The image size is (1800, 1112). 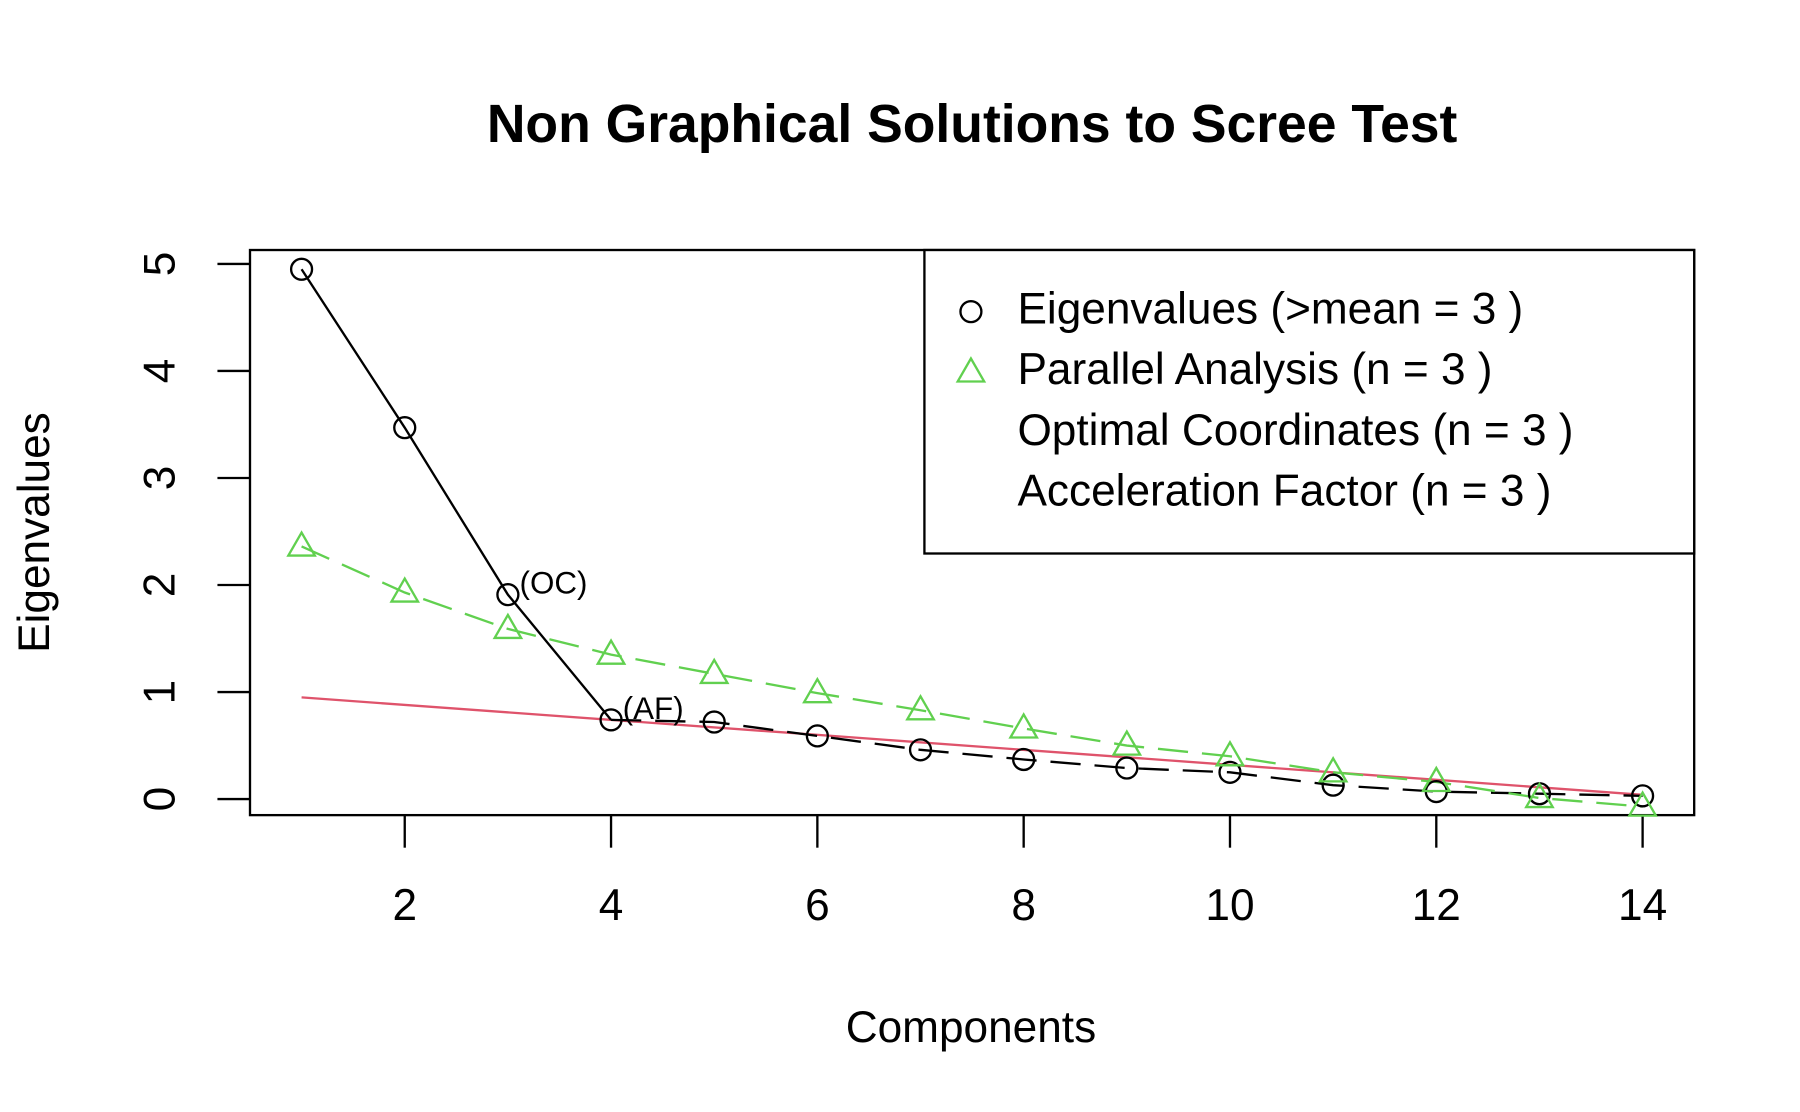 I want to click on y-tick-label: 0, so click(x=159, y=799).